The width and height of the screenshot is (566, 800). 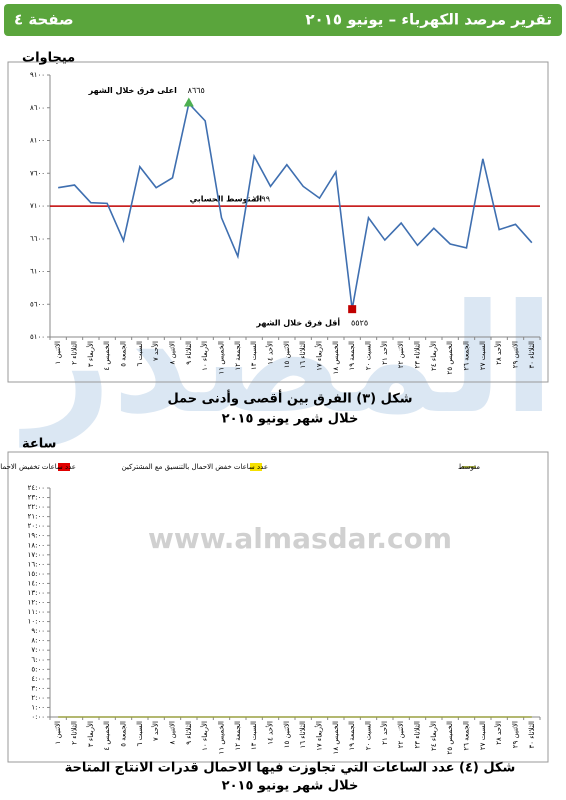 I want to click on y-tick-label: ٦١٠٠, so click(x=37, y=272).